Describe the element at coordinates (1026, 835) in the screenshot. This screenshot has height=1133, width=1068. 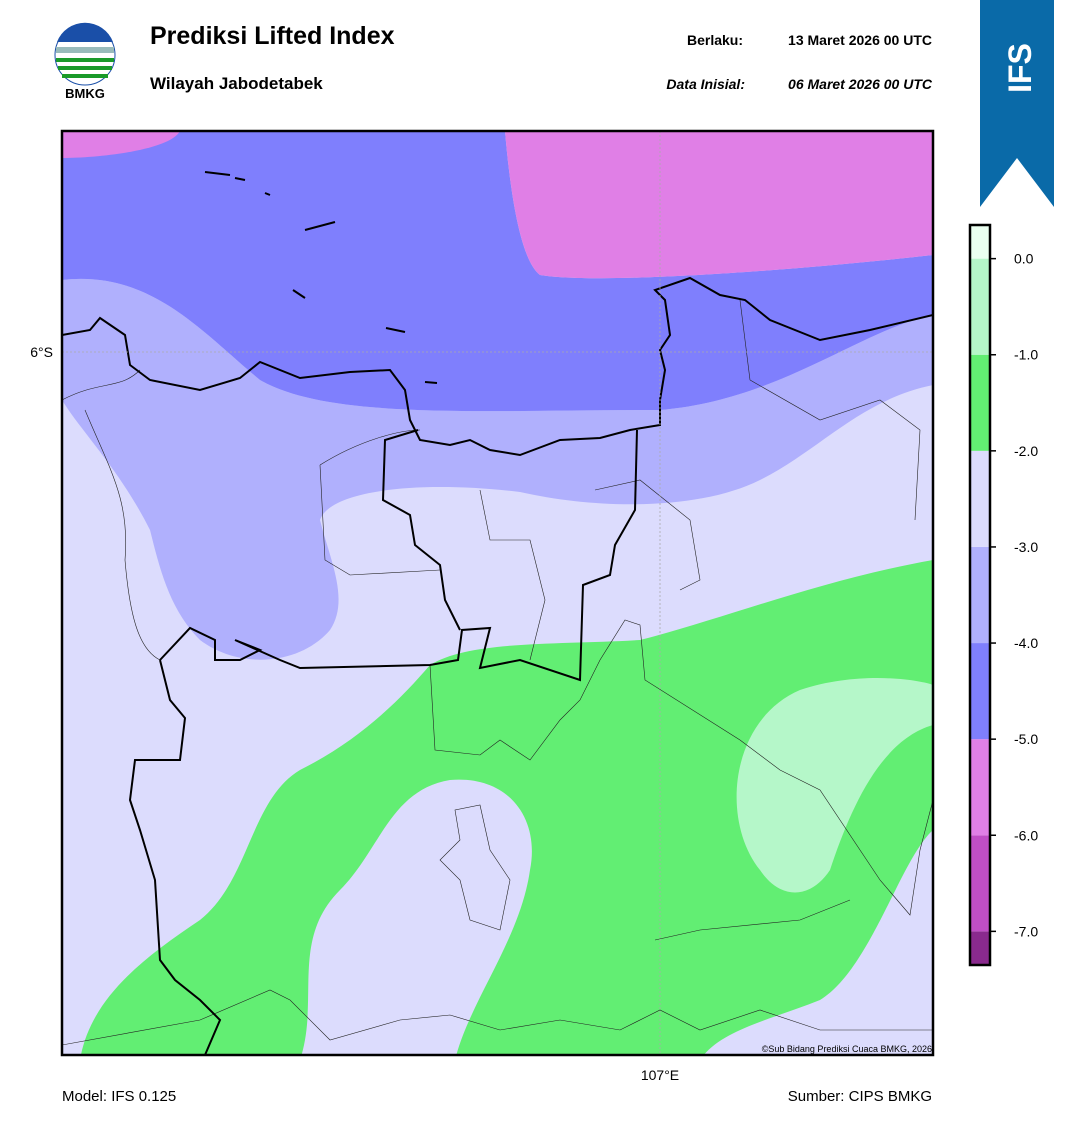
I see `colorbar-tick-label: -6.0` at that location.